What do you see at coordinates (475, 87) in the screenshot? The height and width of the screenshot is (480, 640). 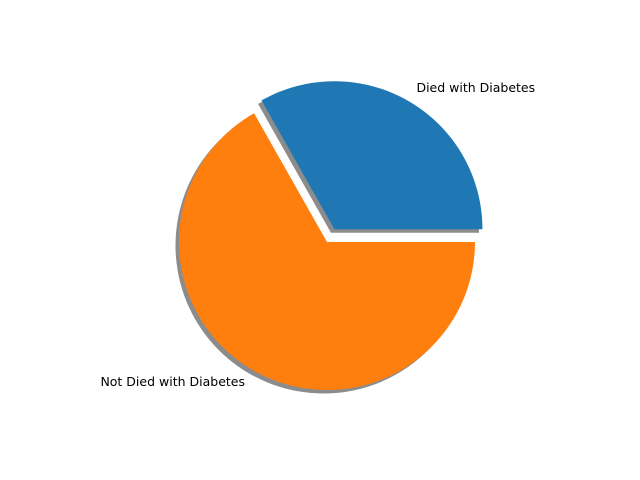 I see `pie-label-died-with-diabetes: Died with Diabetes` at bounding box center [475, 87].